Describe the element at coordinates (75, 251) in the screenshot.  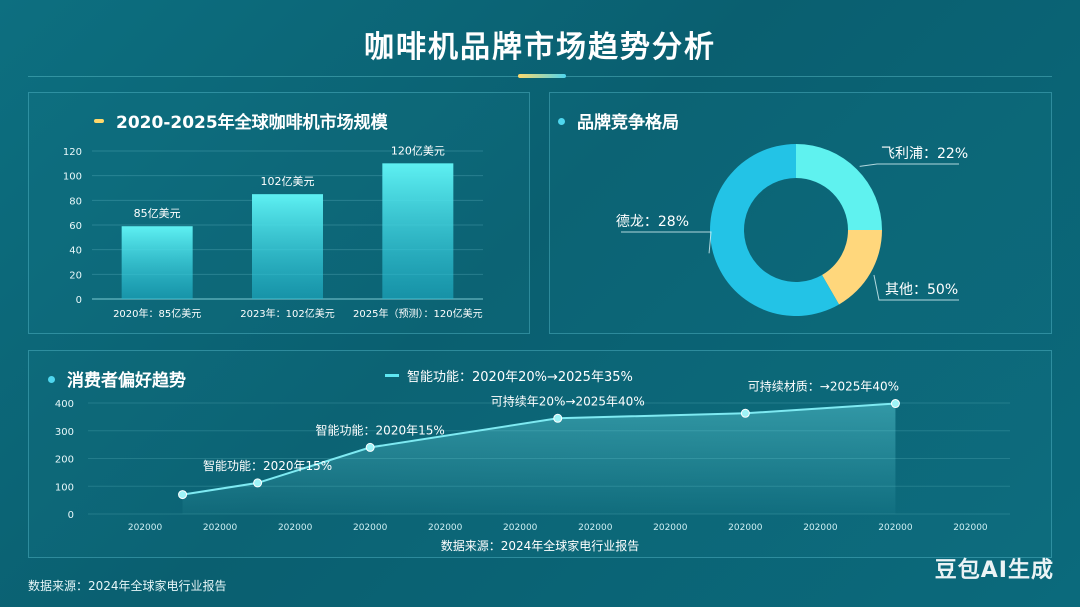
I see `y-tick-label: 40` at that location.